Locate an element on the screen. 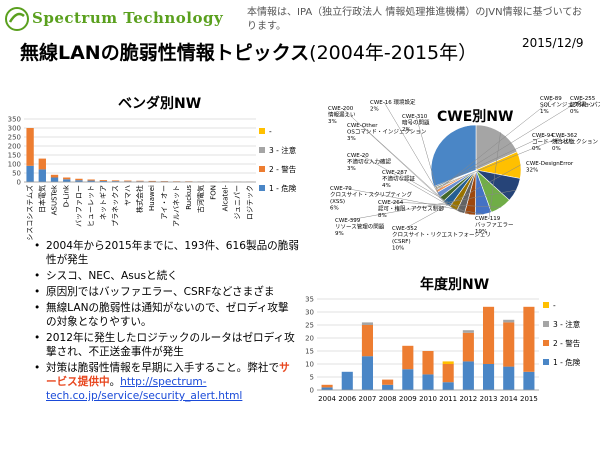 The width and height of the screenshot is (600, 450). x-tick-label: 2015 is located at coordinates (529, 399).